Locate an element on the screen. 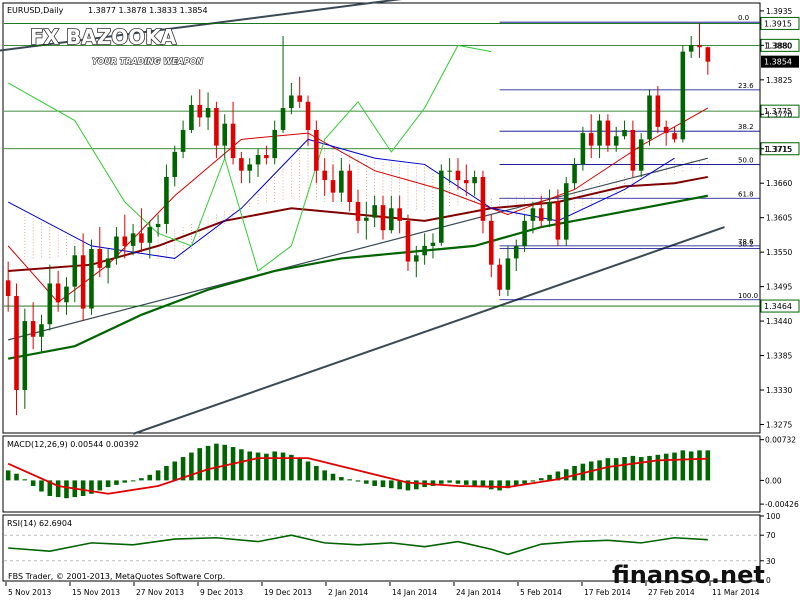  level-tag-label: 1.3464 is located at coordinates (778, 306).